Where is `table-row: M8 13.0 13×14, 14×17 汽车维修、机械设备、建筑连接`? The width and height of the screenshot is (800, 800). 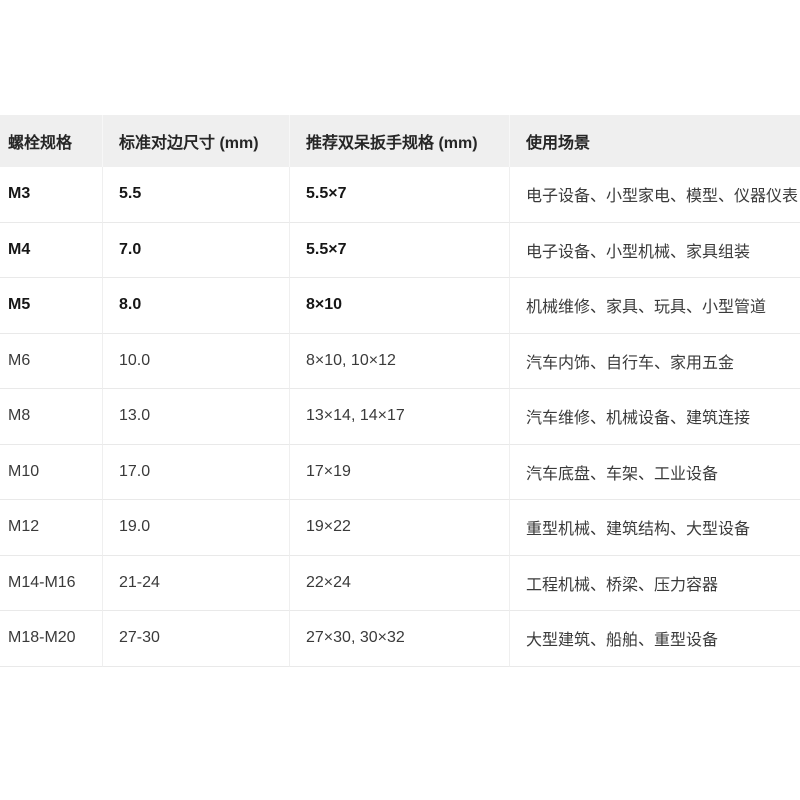
table-row: M8 13.0 13×14, 14×17 汽车维修、机械设备、建筑连接 is located at coordinates (400, 417).